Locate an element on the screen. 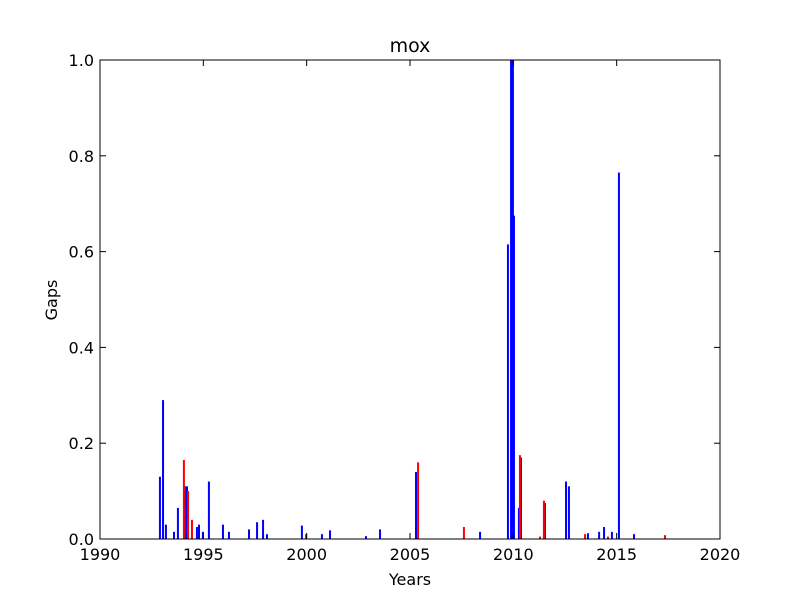 The width and height of the screenshot is (800, 604). x-tick-label: 1995 is located at coordinates (203, 554).